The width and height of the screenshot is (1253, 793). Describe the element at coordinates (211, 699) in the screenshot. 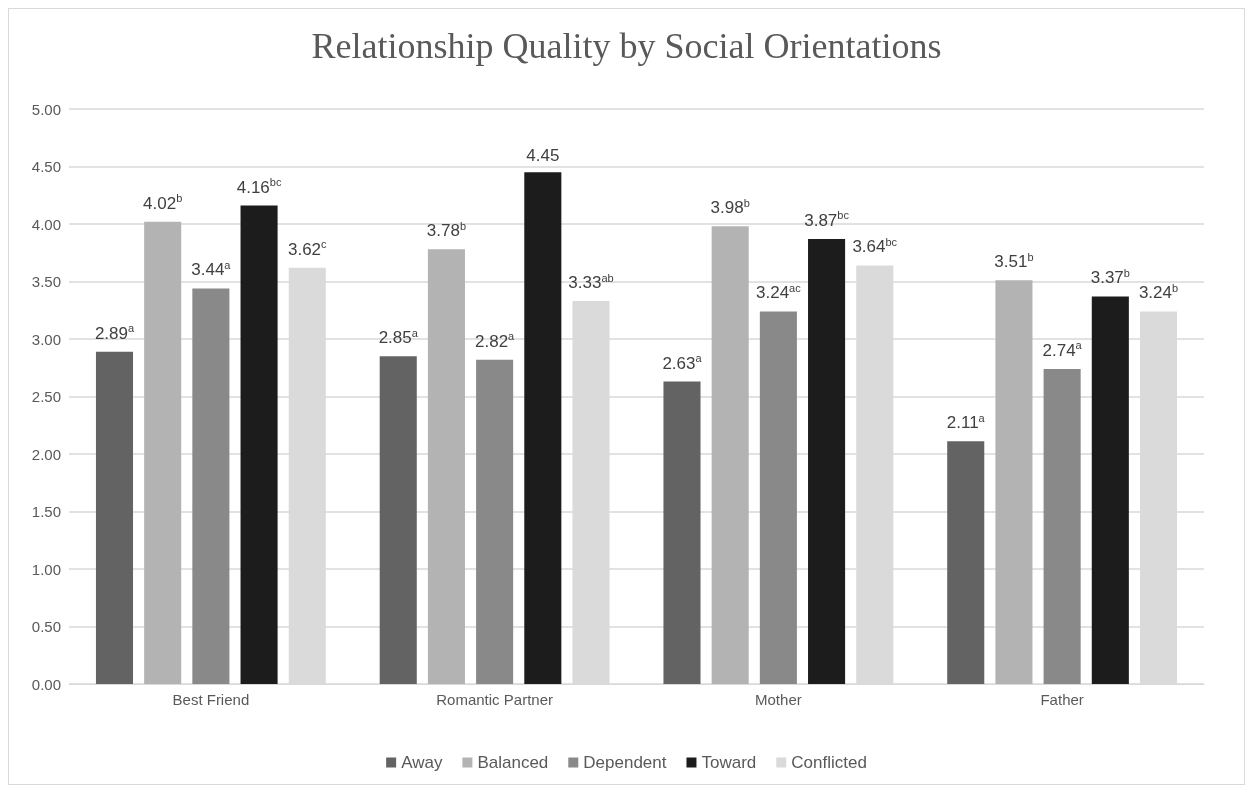

I see `x-tick-label: Best Friend` at that location.